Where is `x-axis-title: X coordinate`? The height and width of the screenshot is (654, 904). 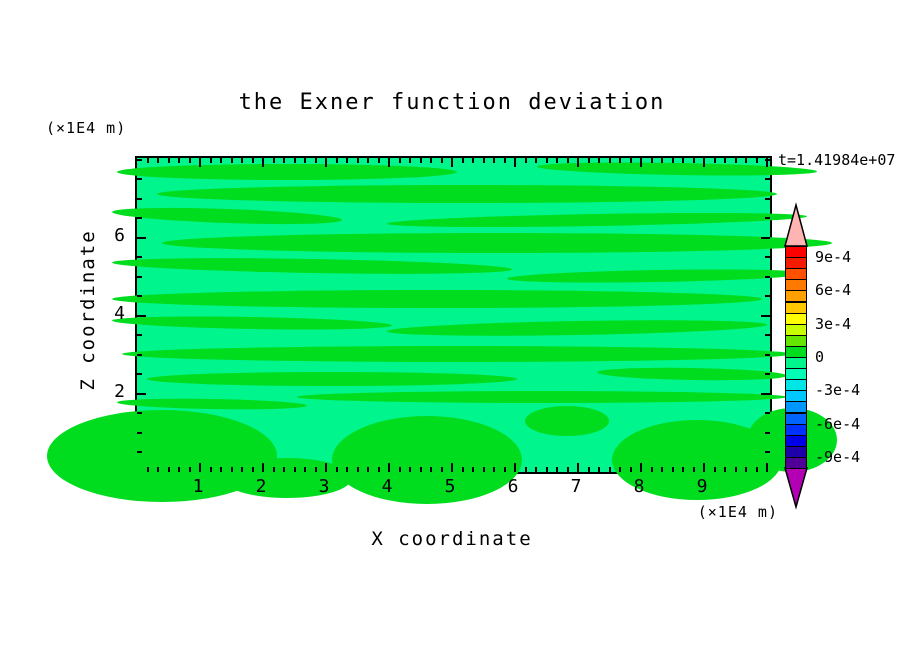
x-axis-title: X coordinate is located at coordinates (452, 539).